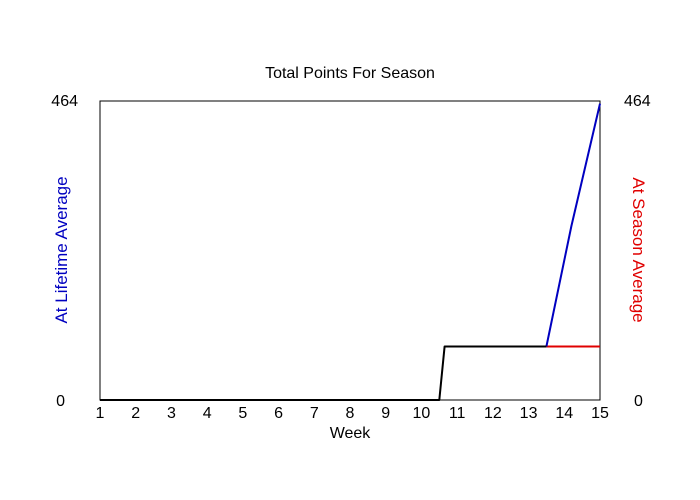 This screenshot has width=700, height=500. Describe the element at coordinates (600, 413) in the screenshot. I see `x-tick-label: 15` at that location.